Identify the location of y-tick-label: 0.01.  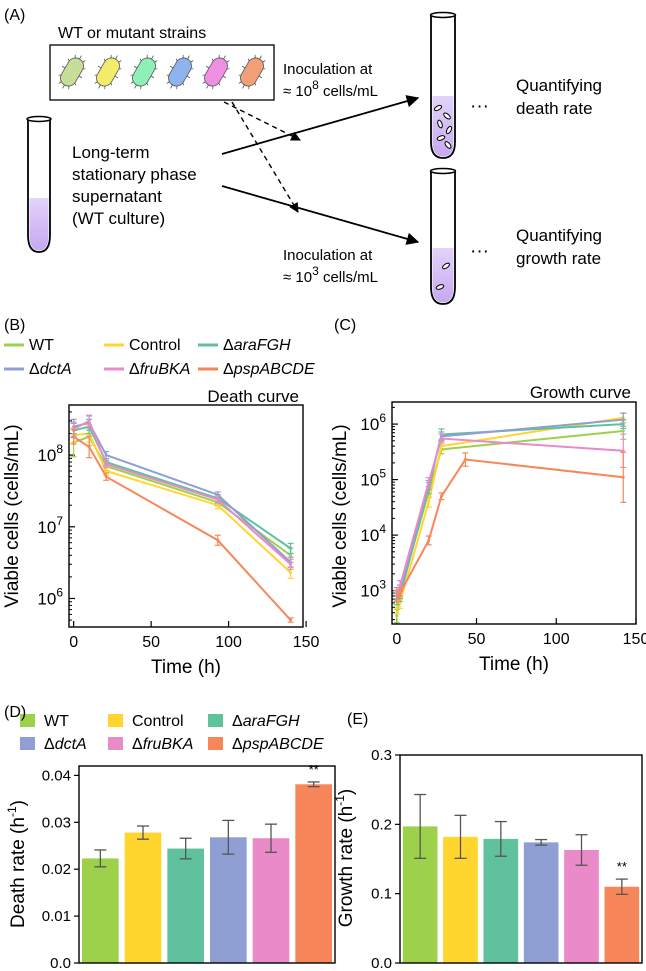
(56, 916).